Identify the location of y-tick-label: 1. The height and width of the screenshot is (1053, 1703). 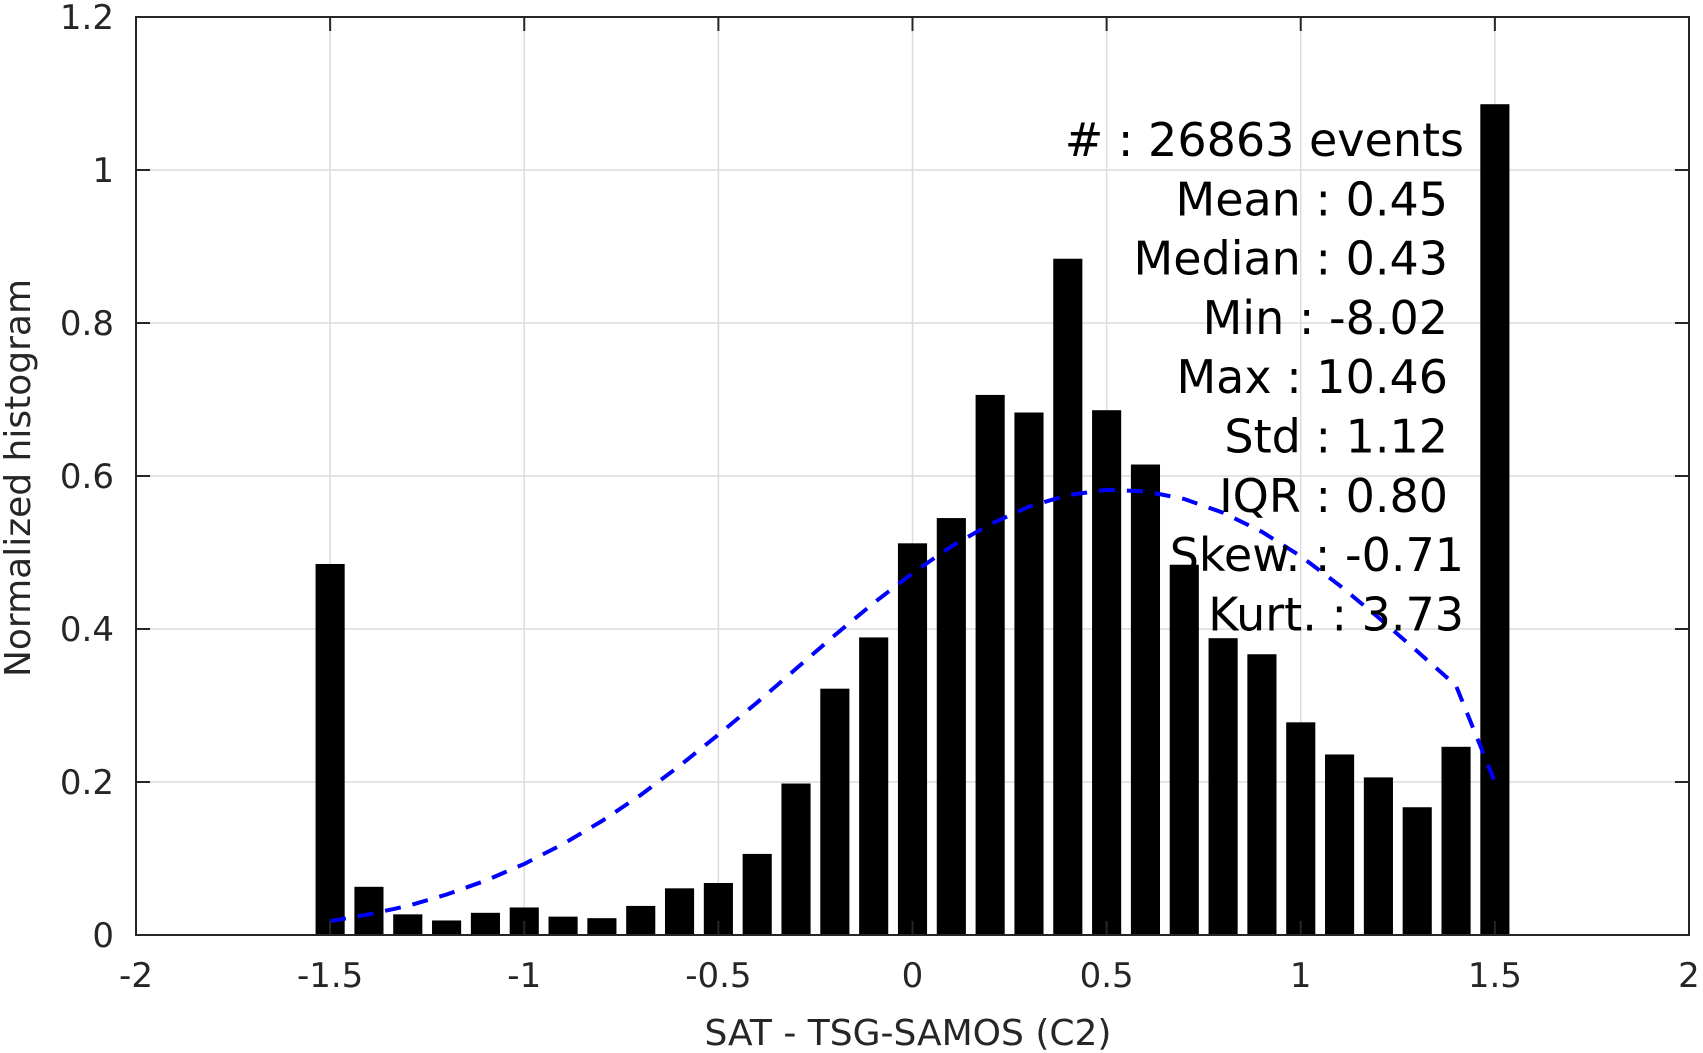
(103, 171).